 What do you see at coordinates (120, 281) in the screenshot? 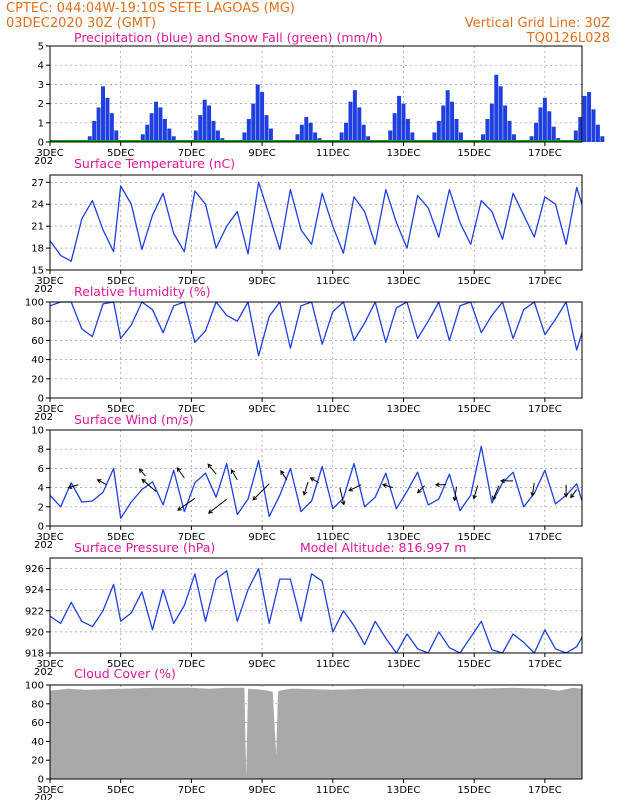
I see `temperature-xtick-label: 5DEC` at bounding box center [120, 281].